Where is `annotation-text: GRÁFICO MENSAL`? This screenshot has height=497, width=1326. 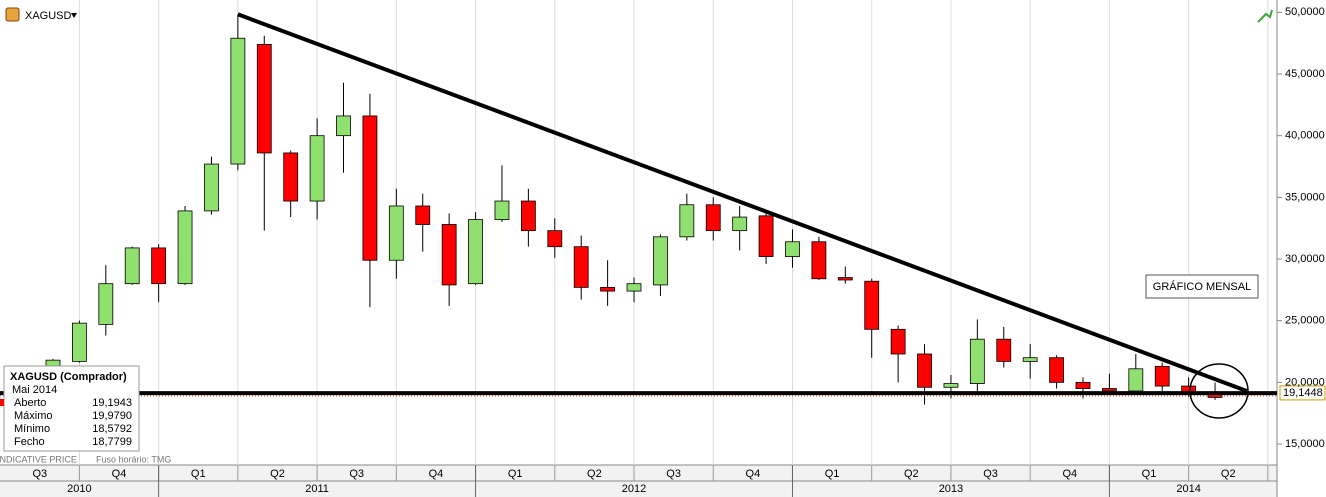
annotation-text: GRÁFICO MENSAL is located at coordinates (1202, 286).